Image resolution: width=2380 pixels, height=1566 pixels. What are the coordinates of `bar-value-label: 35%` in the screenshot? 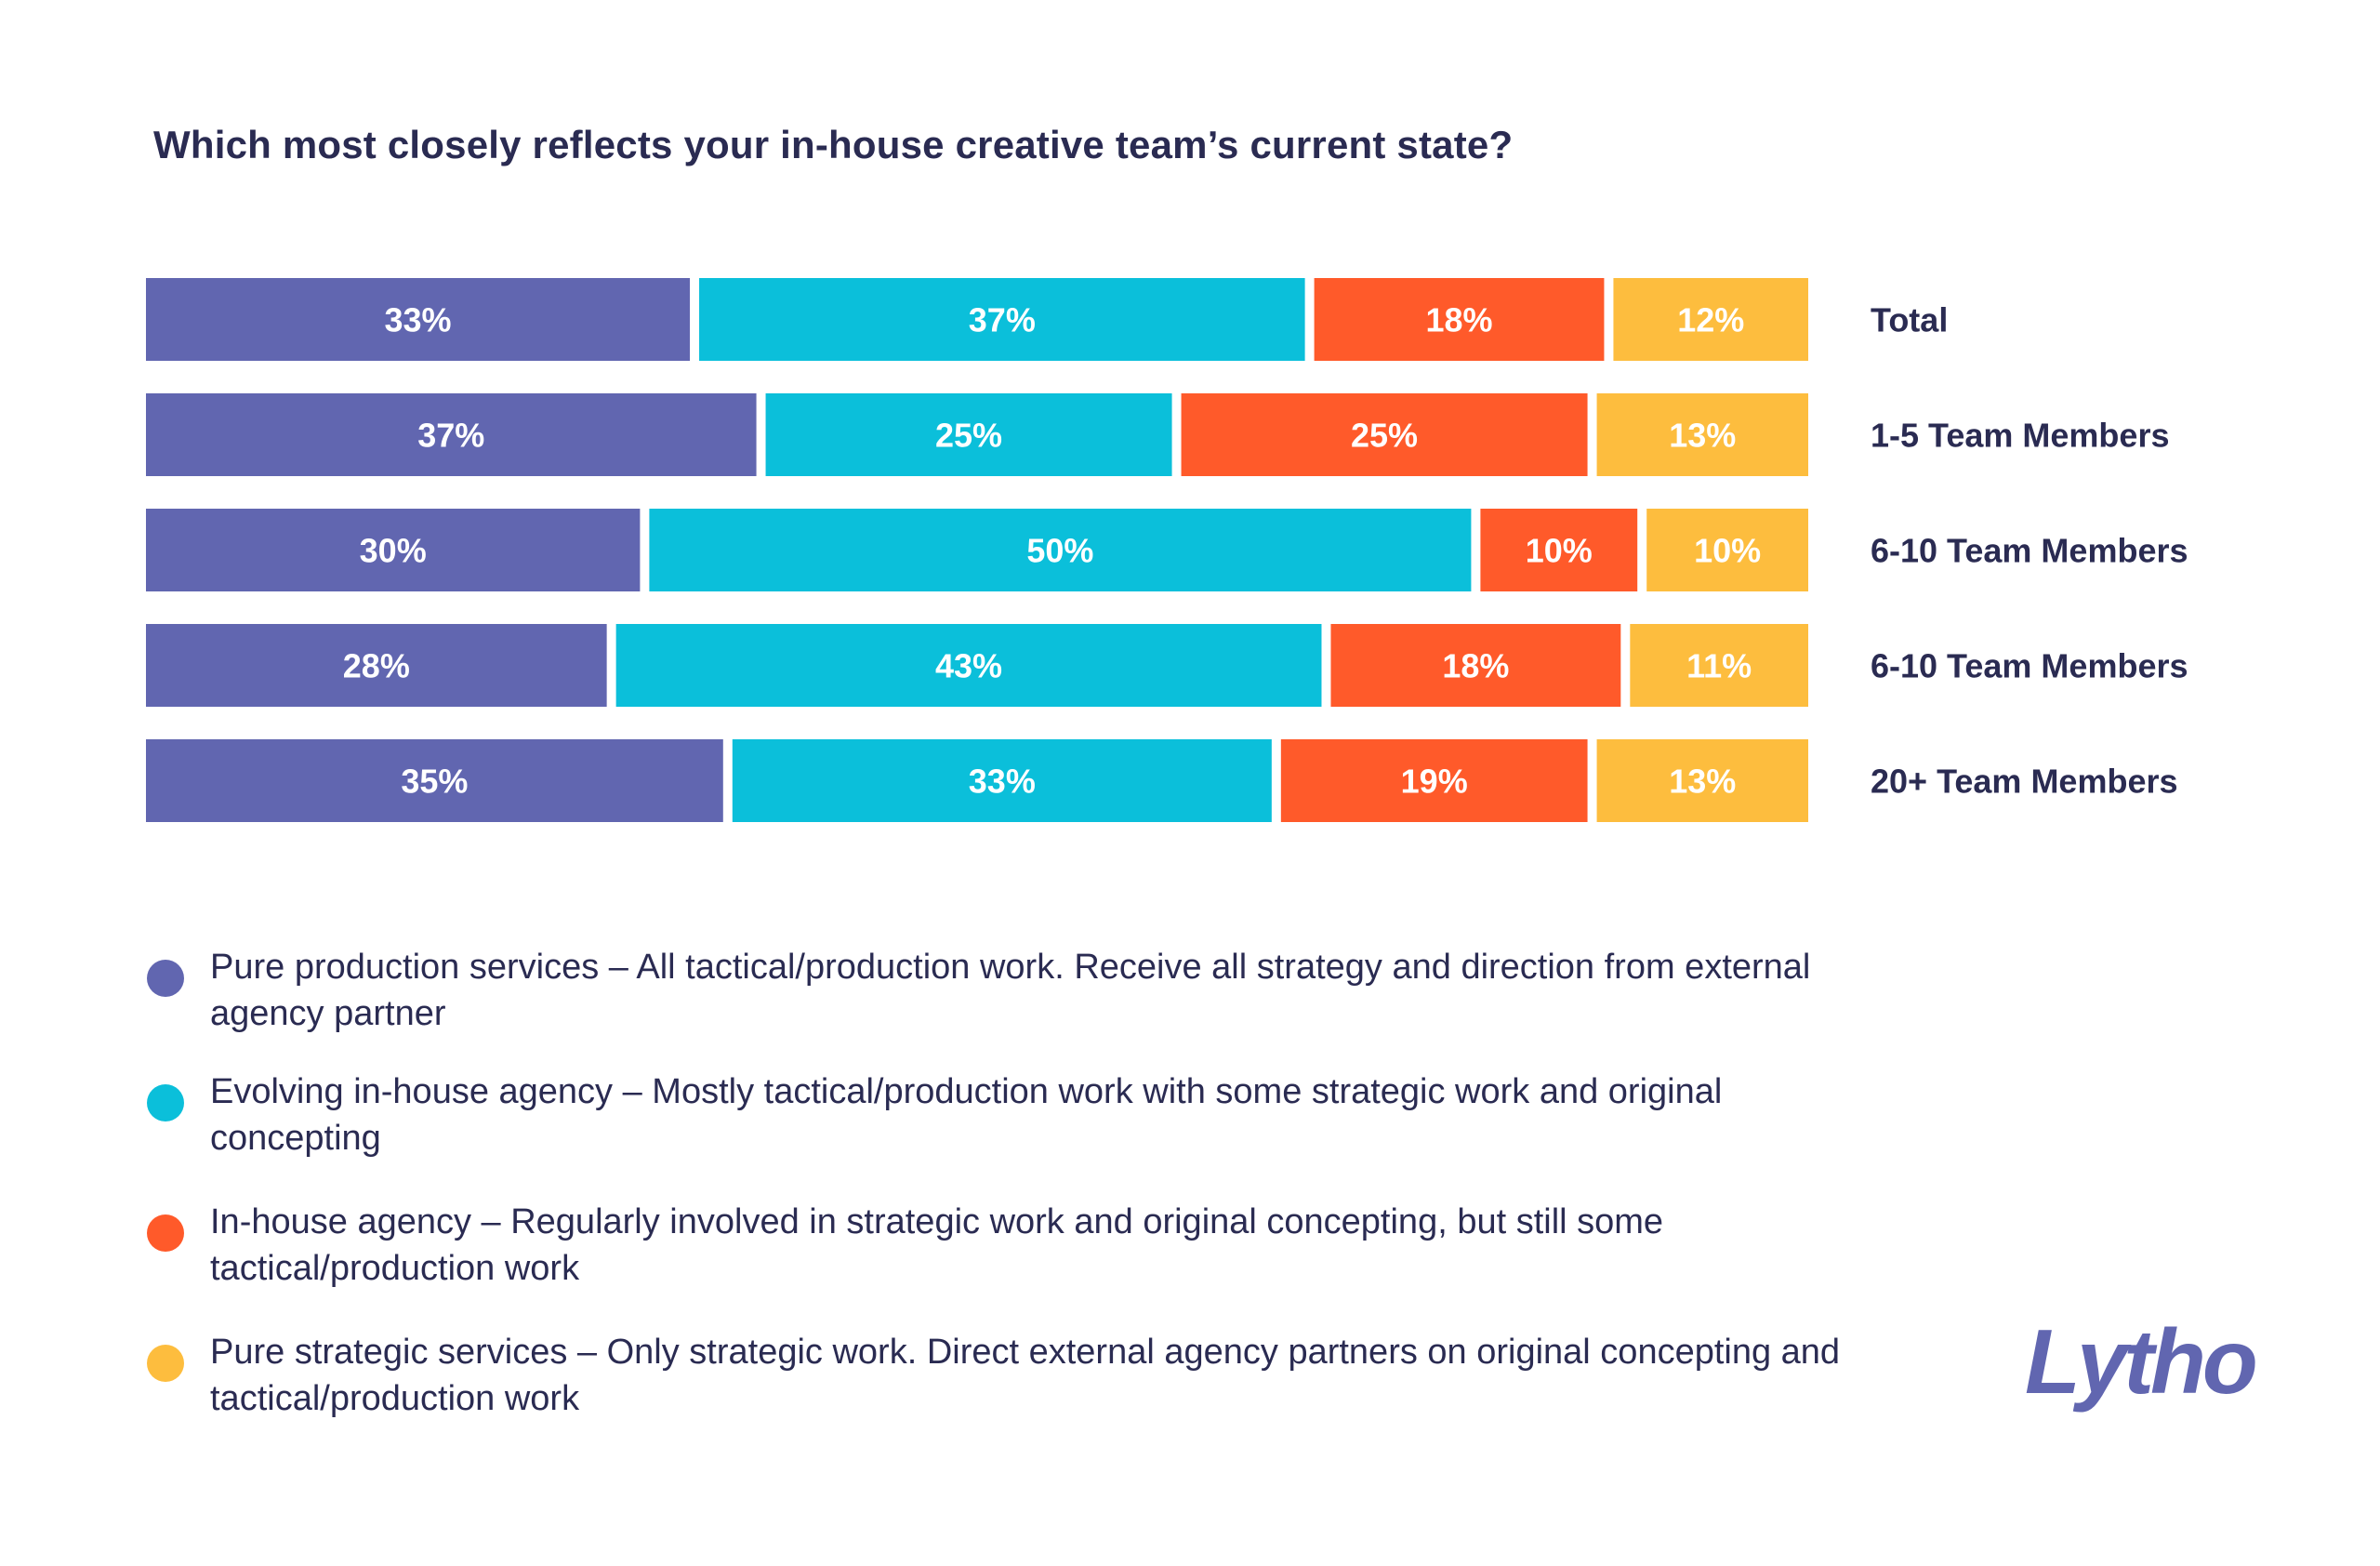 It's located at (434, 782).